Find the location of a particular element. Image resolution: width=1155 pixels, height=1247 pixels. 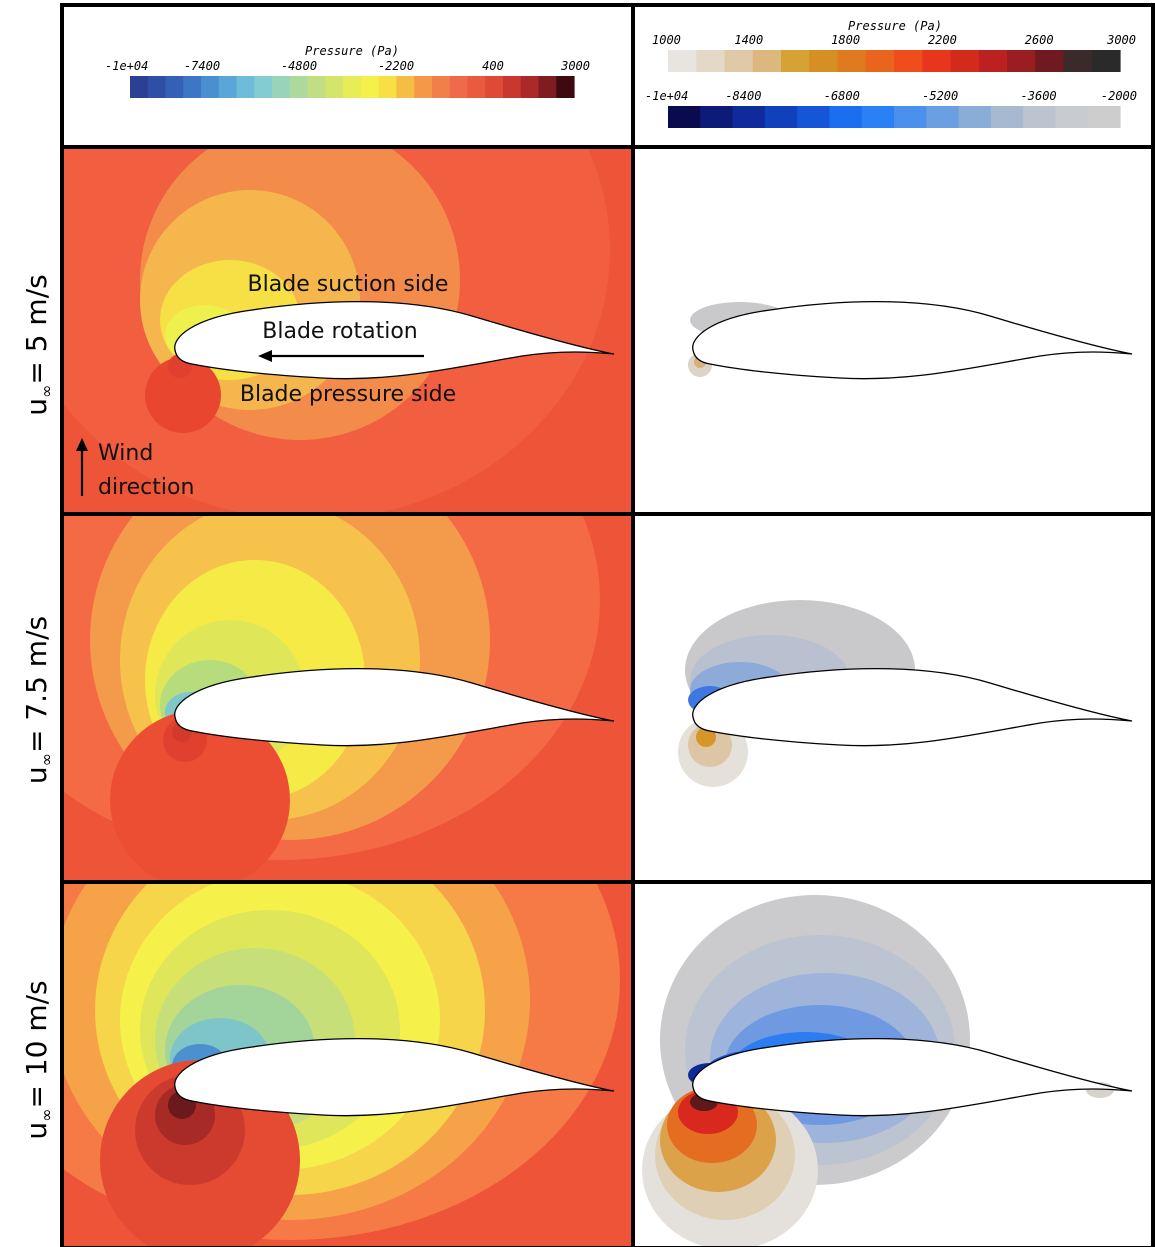

row-label-1-sub: ∞ is located at coordinates (46, 391).